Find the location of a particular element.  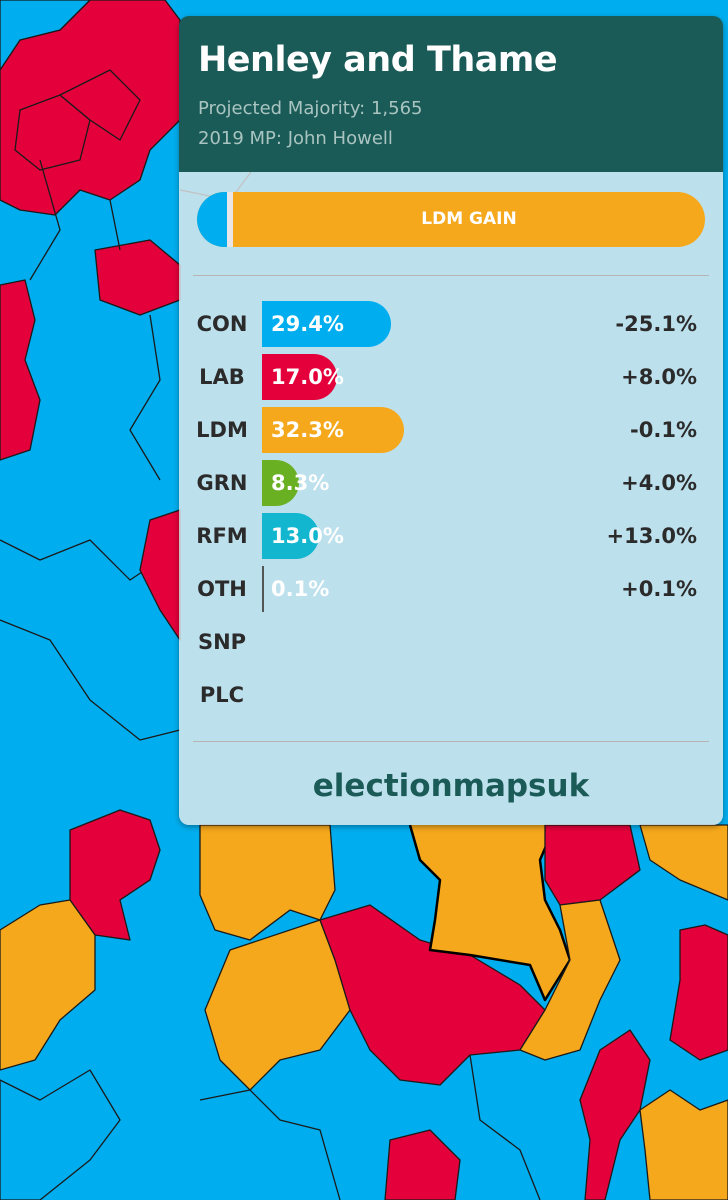

gain-separator is located at coordinates (230, 219).